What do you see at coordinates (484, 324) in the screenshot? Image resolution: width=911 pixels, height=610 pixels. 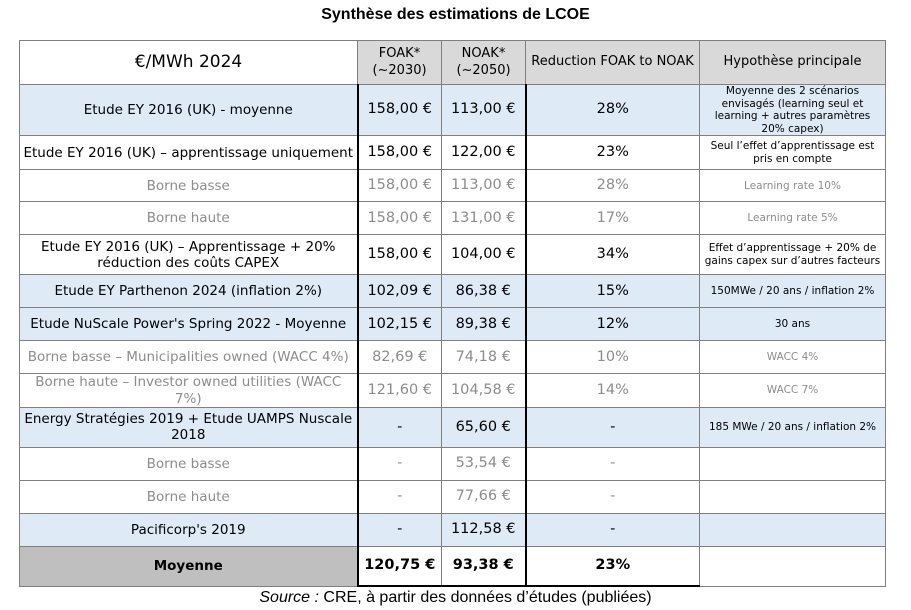 I see `noak-value: 89,38 €` at bounding box center [484, 324].